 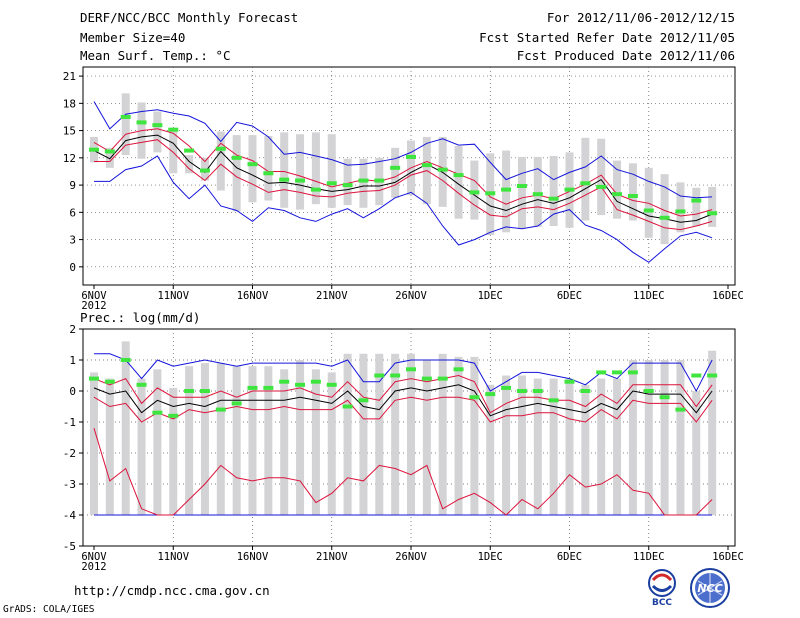 I want to click on precipitation-x-tick-label: 16DEC, so click(x=728, y=557).